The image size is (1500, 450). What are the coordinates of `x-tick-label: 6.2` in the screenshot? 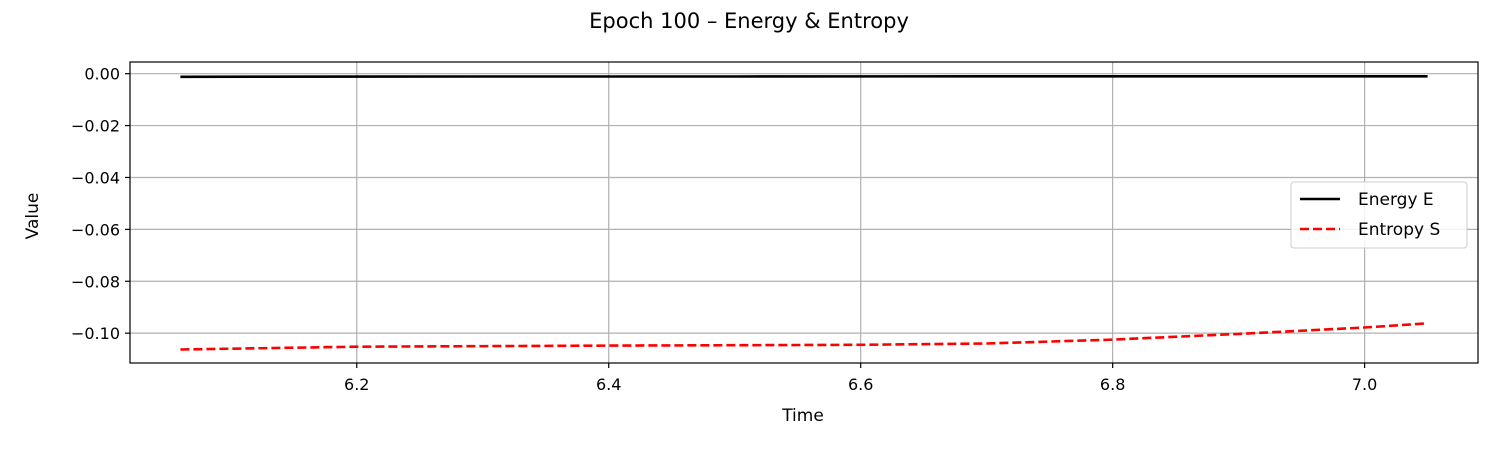 It's located at (356, 384).